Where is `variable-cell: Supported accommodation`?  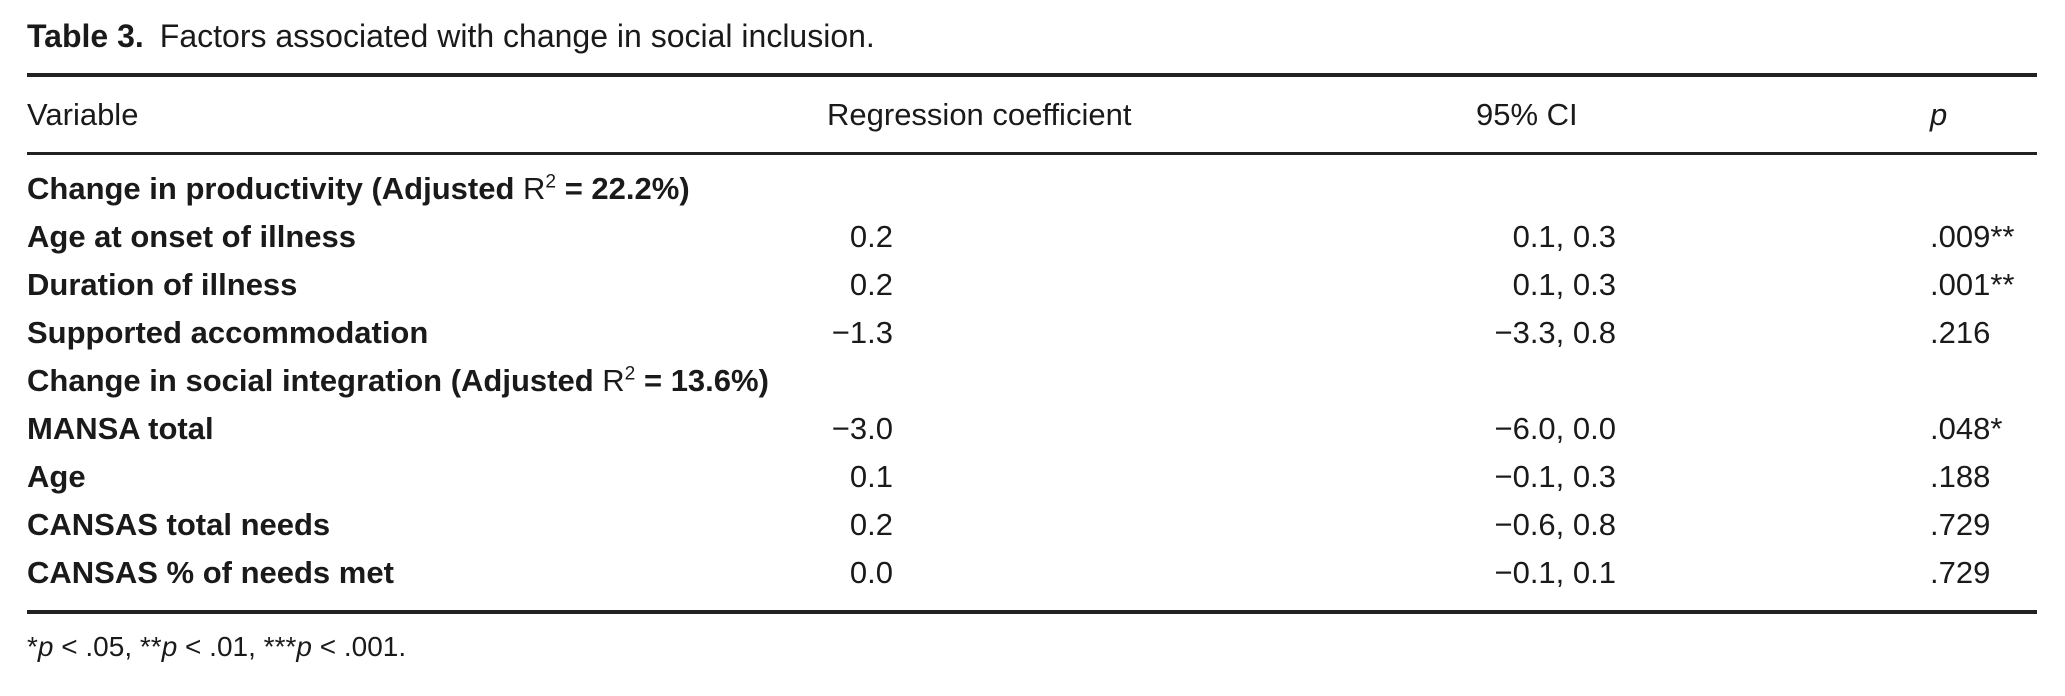
variable-cell: Supported accommodation is located at coordinates (228, 332).